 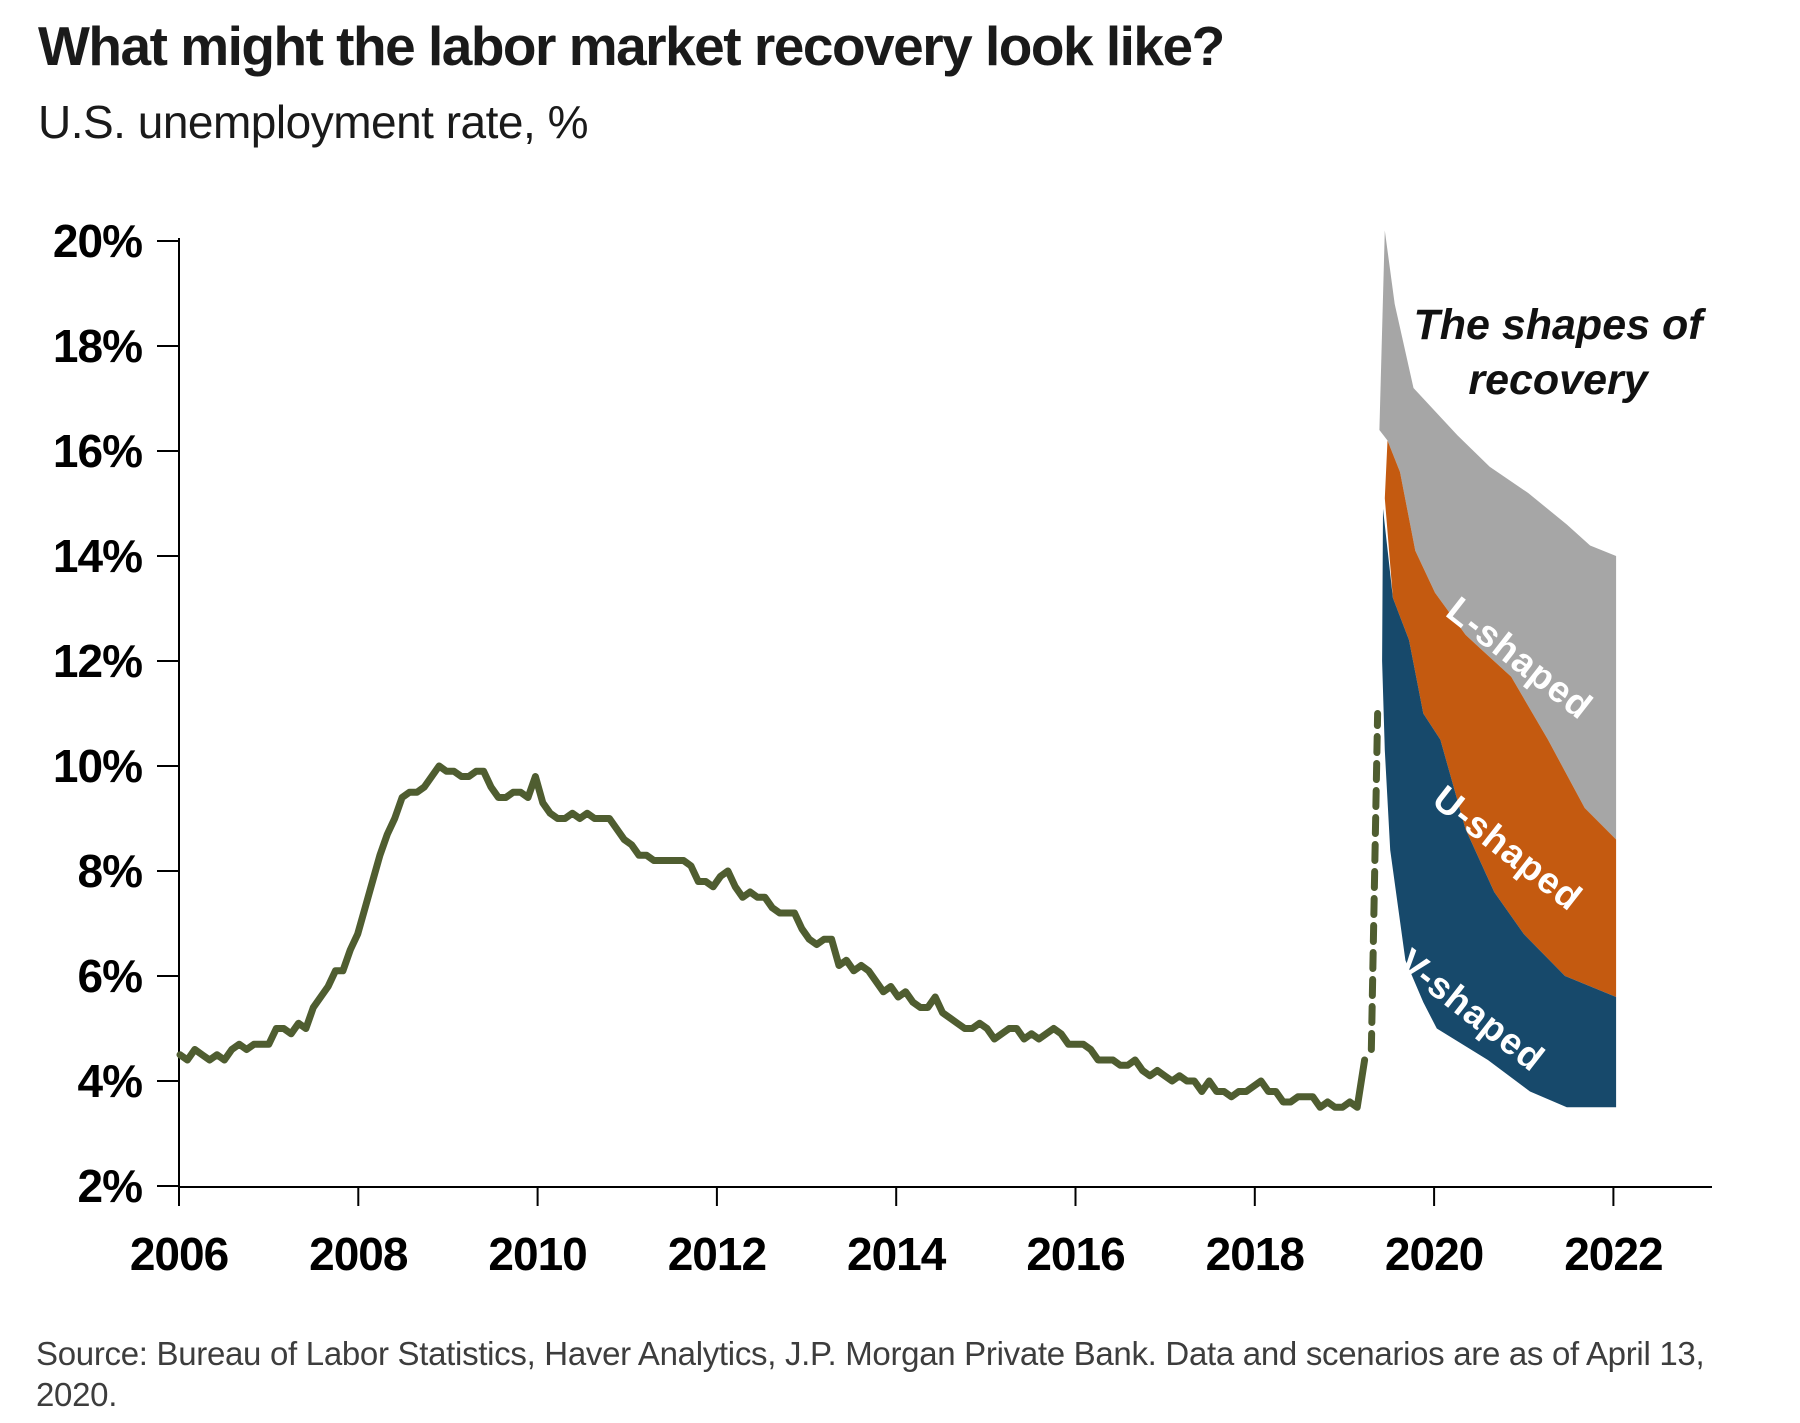 What do you see at coordinates (110, 1186) in the screenshot?
I see `y-tick-label-2: 2%` at bounding box center [110, 1186].